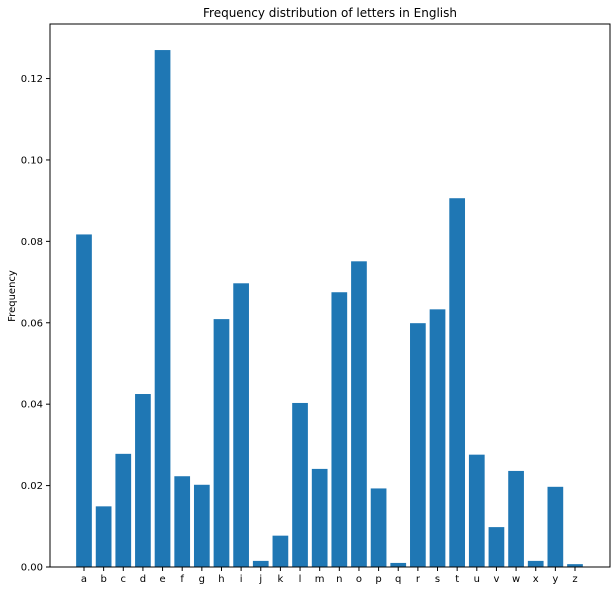 The height and width of the screenshot is (590, 615). Describe the element at coordinates (32, 323) in the screenshot. I see `y-tick-label-0.06: 0.06` at that location.